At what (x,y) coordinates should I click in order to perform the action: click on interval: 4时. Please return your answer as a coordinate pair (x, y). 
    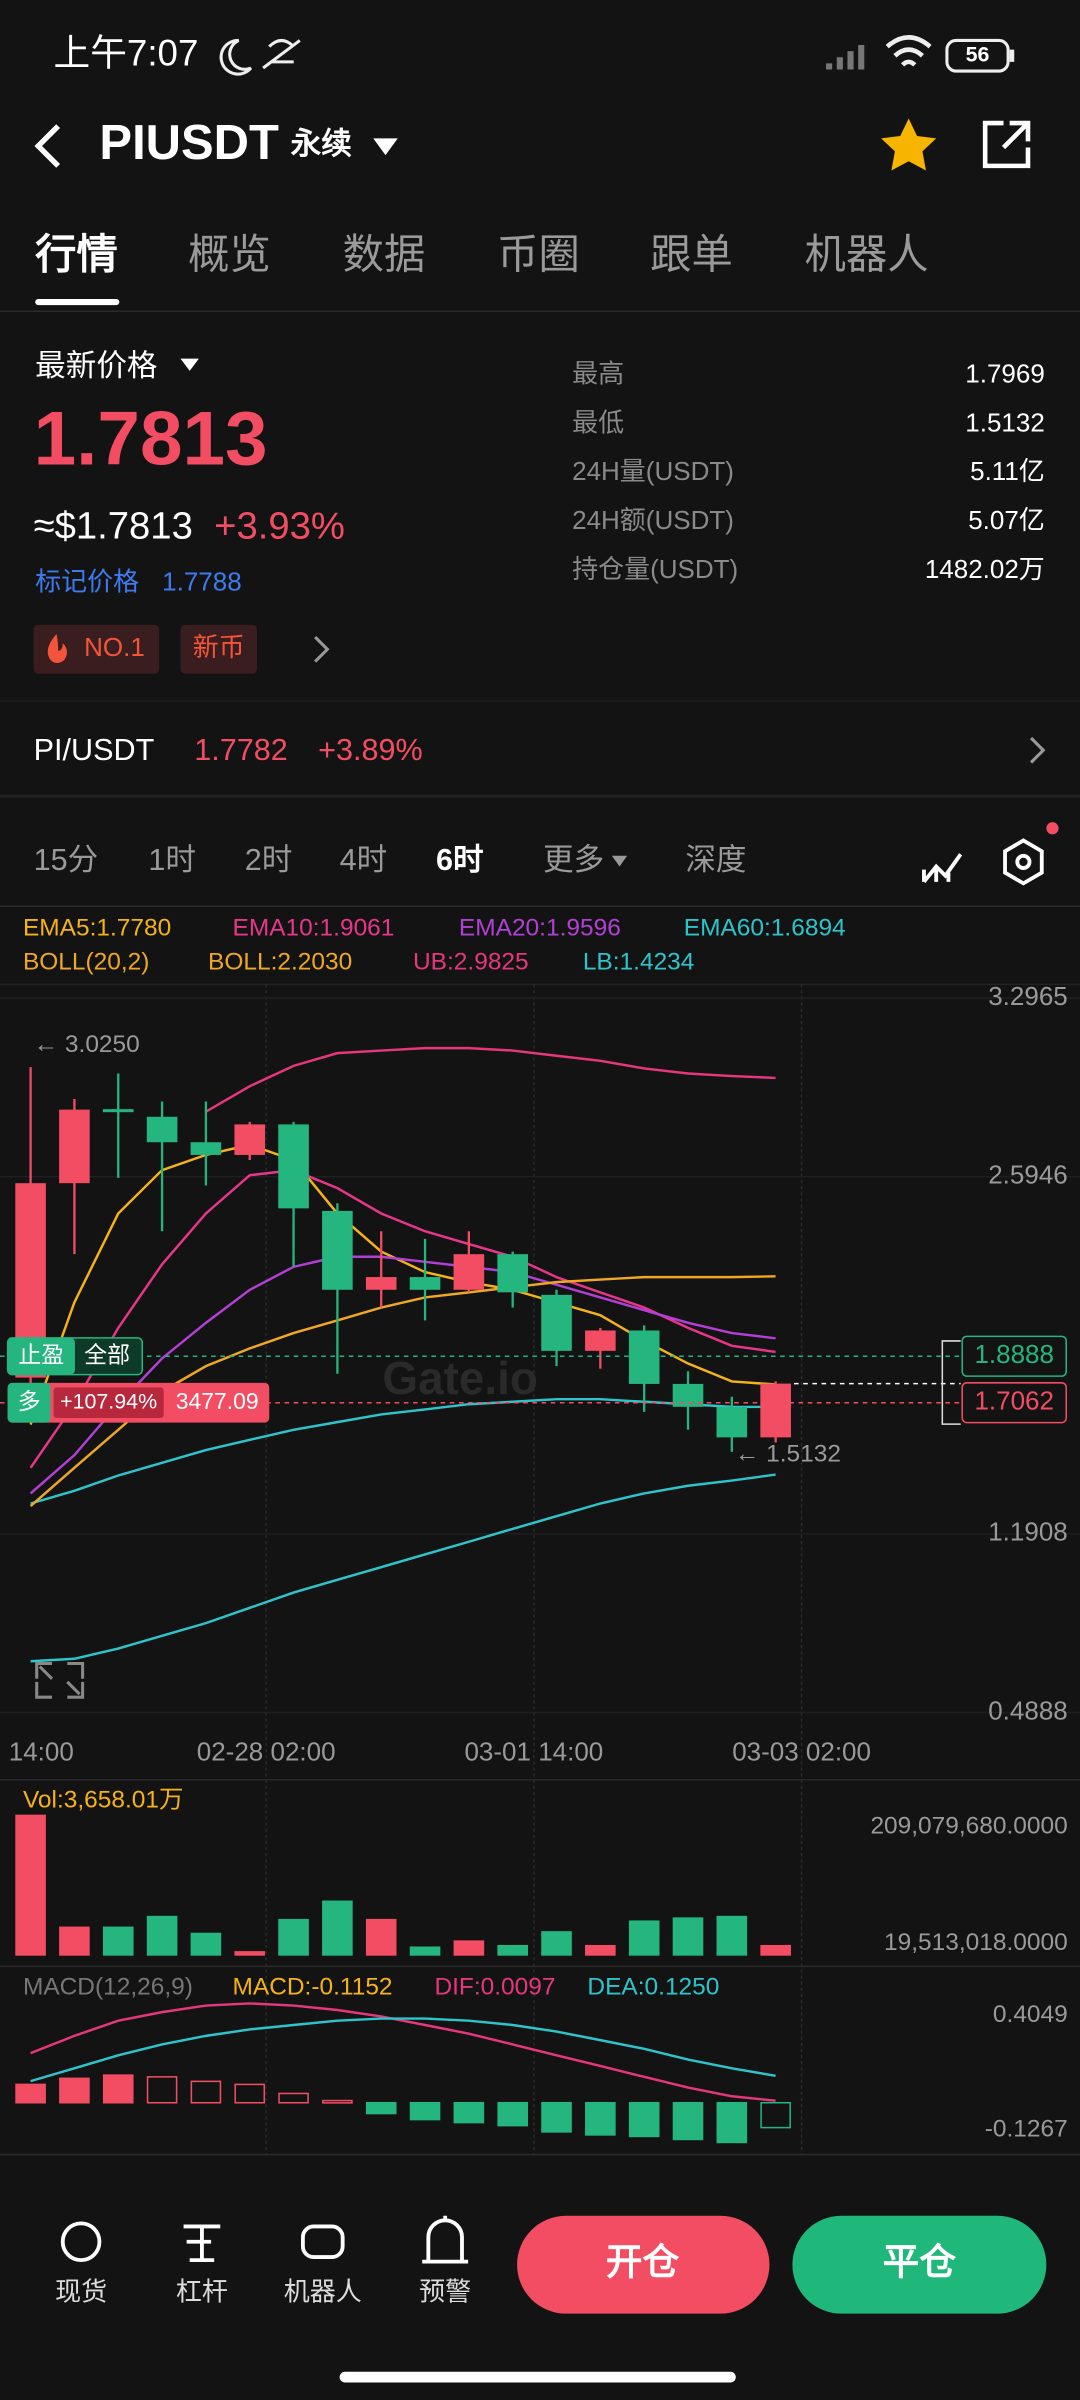
    Looking at the image, I should click on (364, 860).